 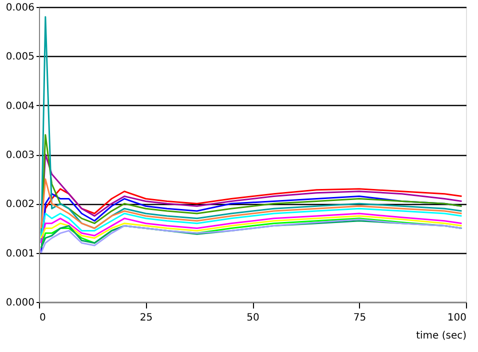 I want to click on y-tick-label: 0.004, so click(x=20, y=106).